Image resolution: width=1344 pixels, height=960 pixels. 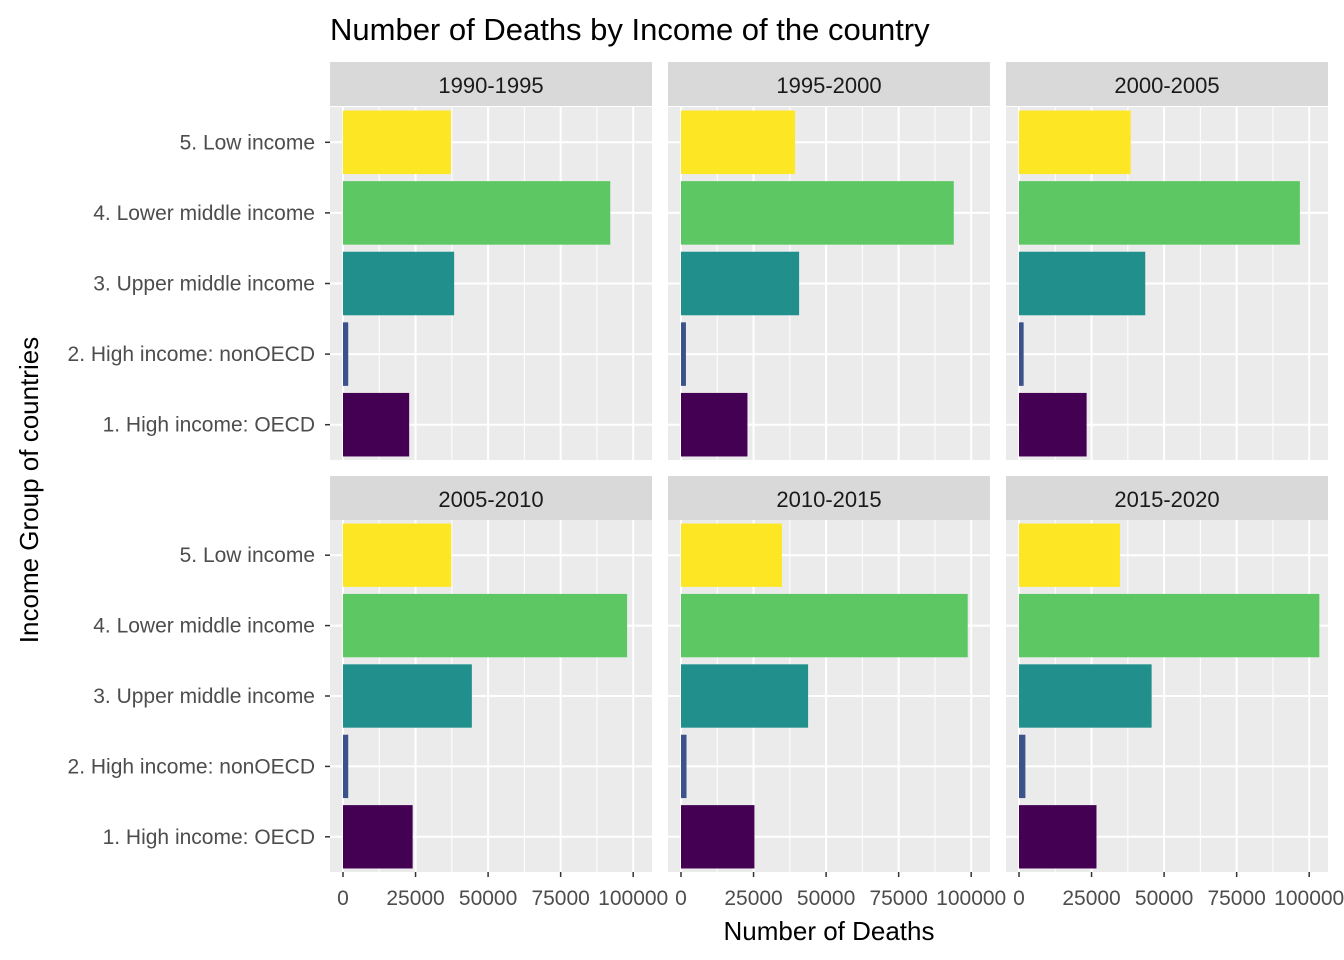 What do you see at coordinates (29, 490) in the screenshot?
I see `y-axis-title: Income Group of countries` at bounding box center [29, 490].